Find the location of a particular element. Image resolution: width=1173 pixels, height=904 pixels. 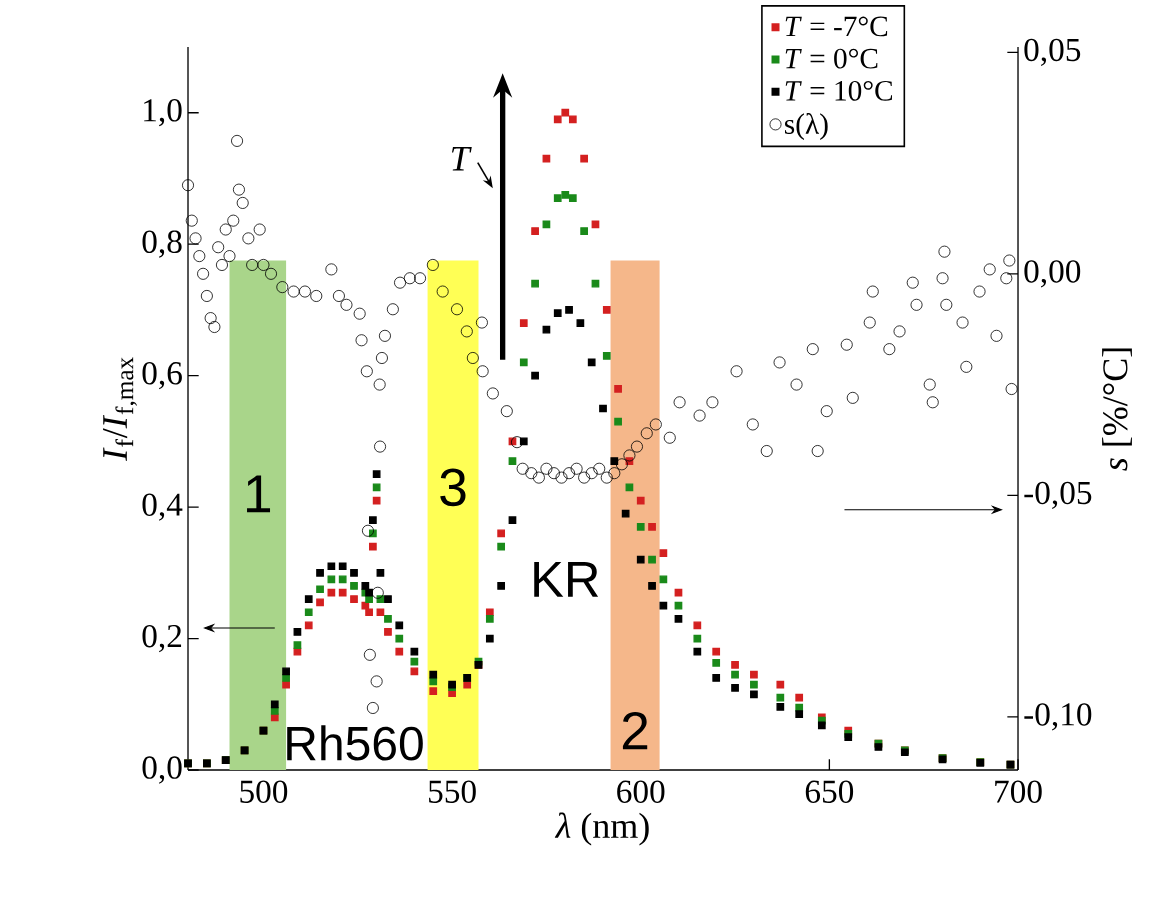

band-label: 3 is located at coordinates (453, 487).